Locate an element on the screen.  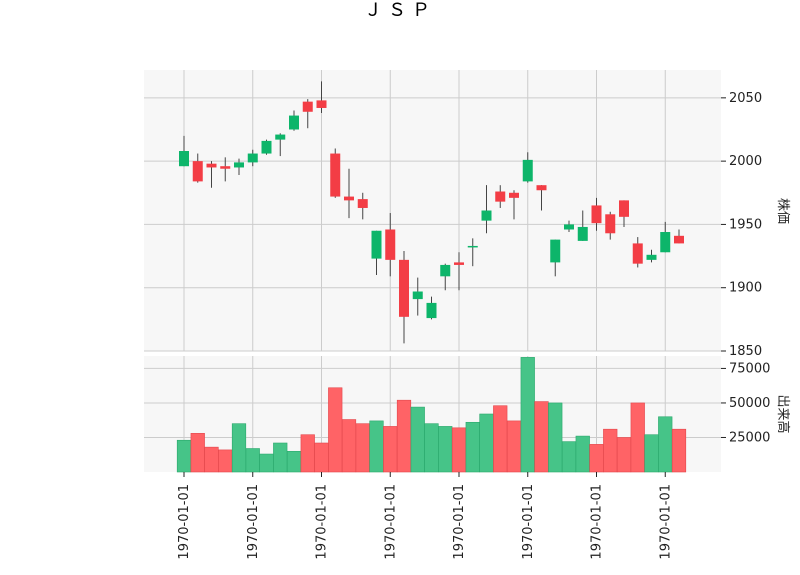
price-tick-label: 1850 is located at coordinates (745, 351).